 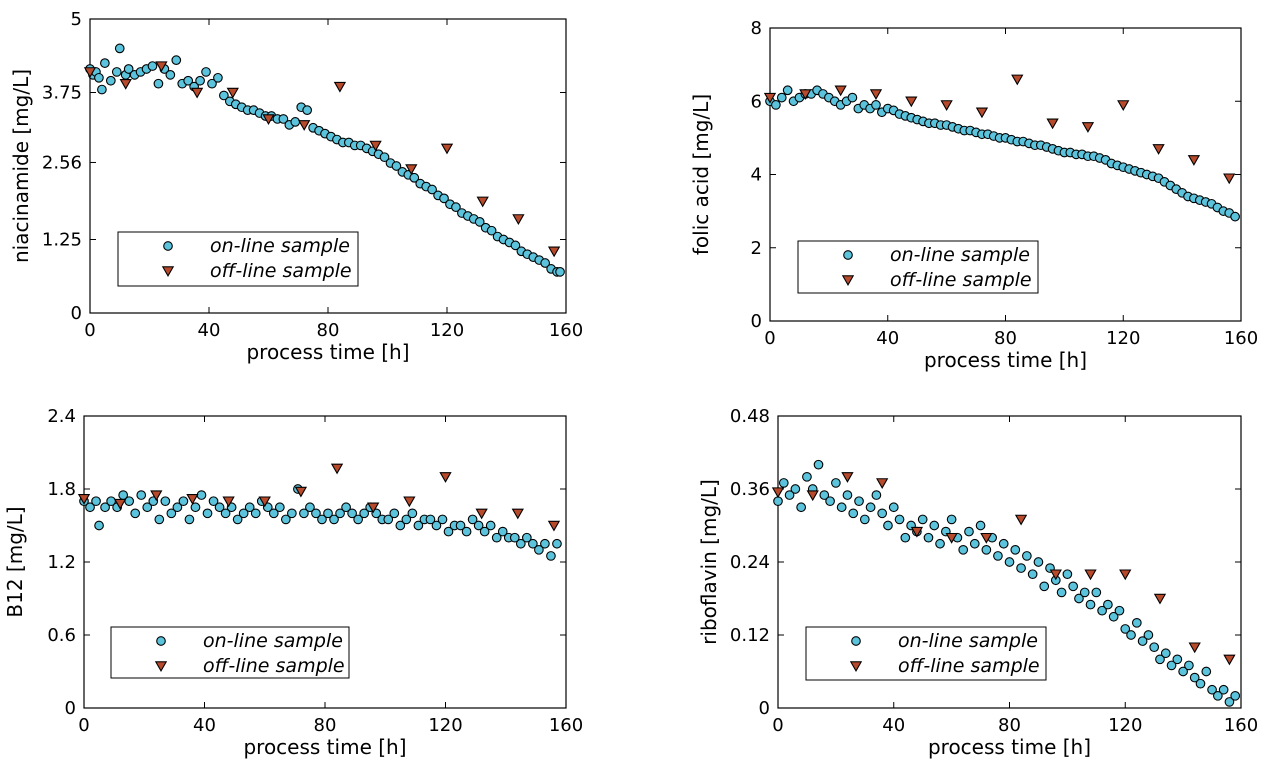 I want to click on x-tick-label: 0, so click(x=769, y=338).